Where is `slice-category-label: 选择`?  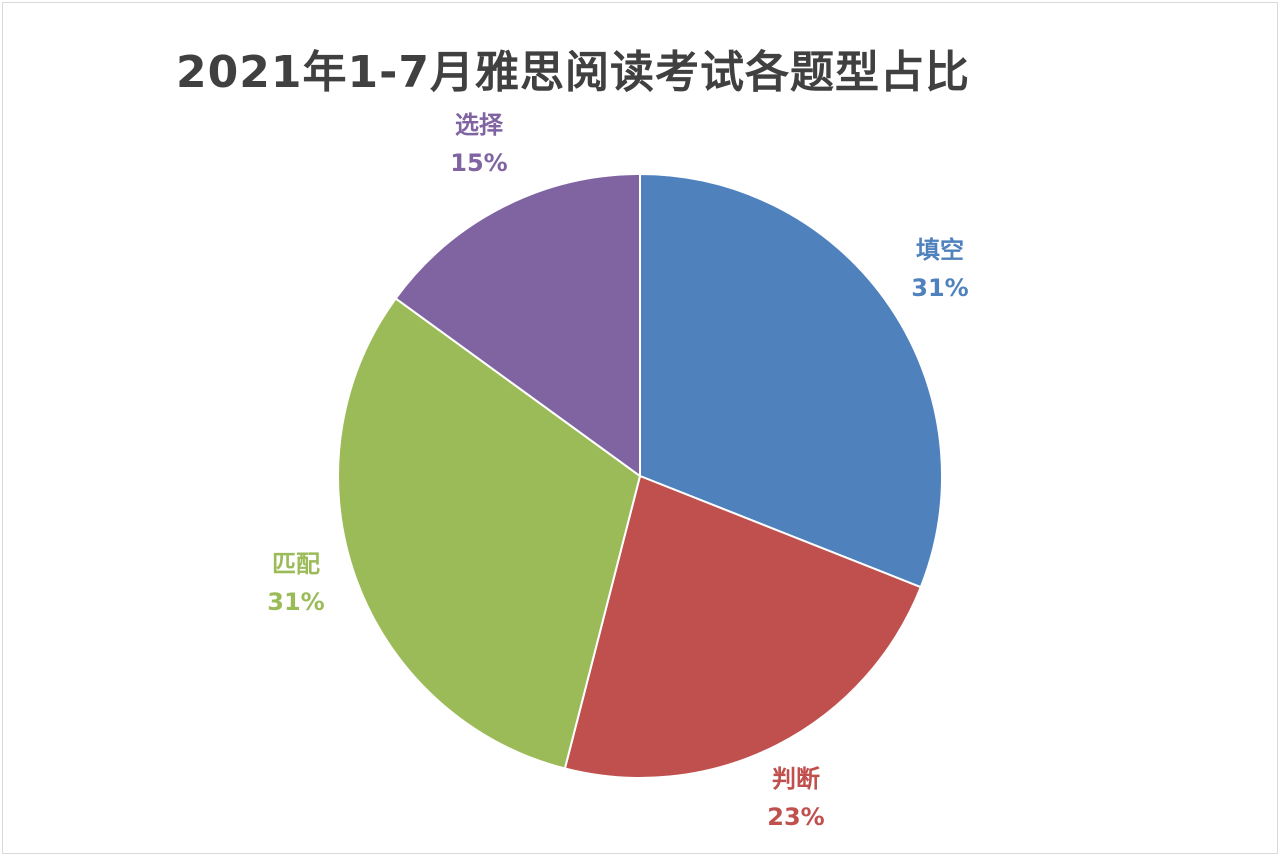 slice-category-label: 选择 is located at coordinates (479, 125).